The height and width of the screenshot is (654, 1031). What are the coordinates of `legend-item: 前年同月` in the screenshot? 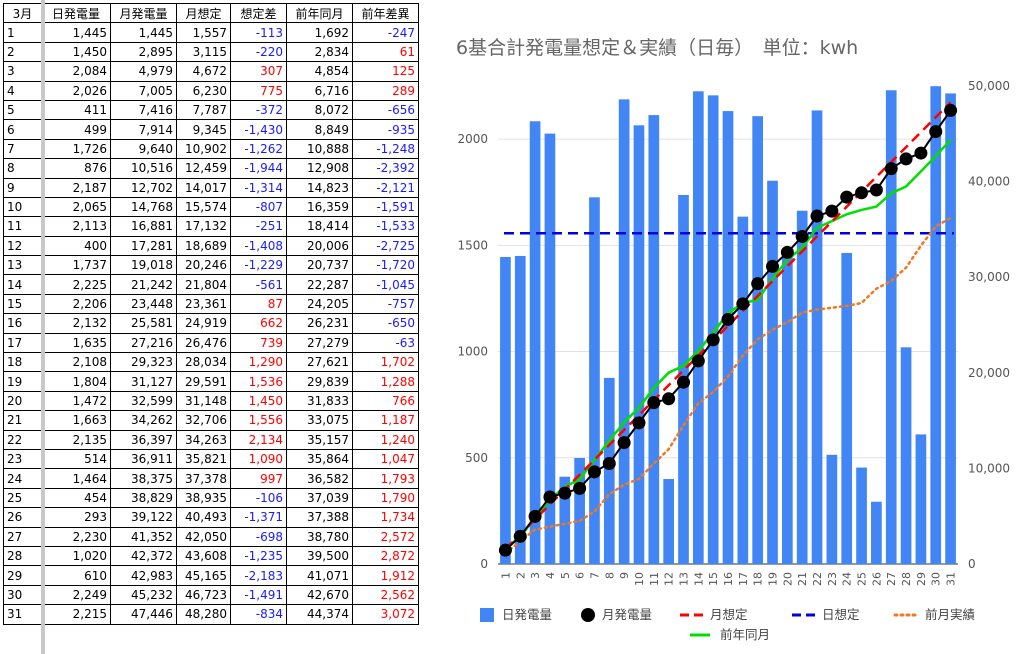 It's located at (730, 634).